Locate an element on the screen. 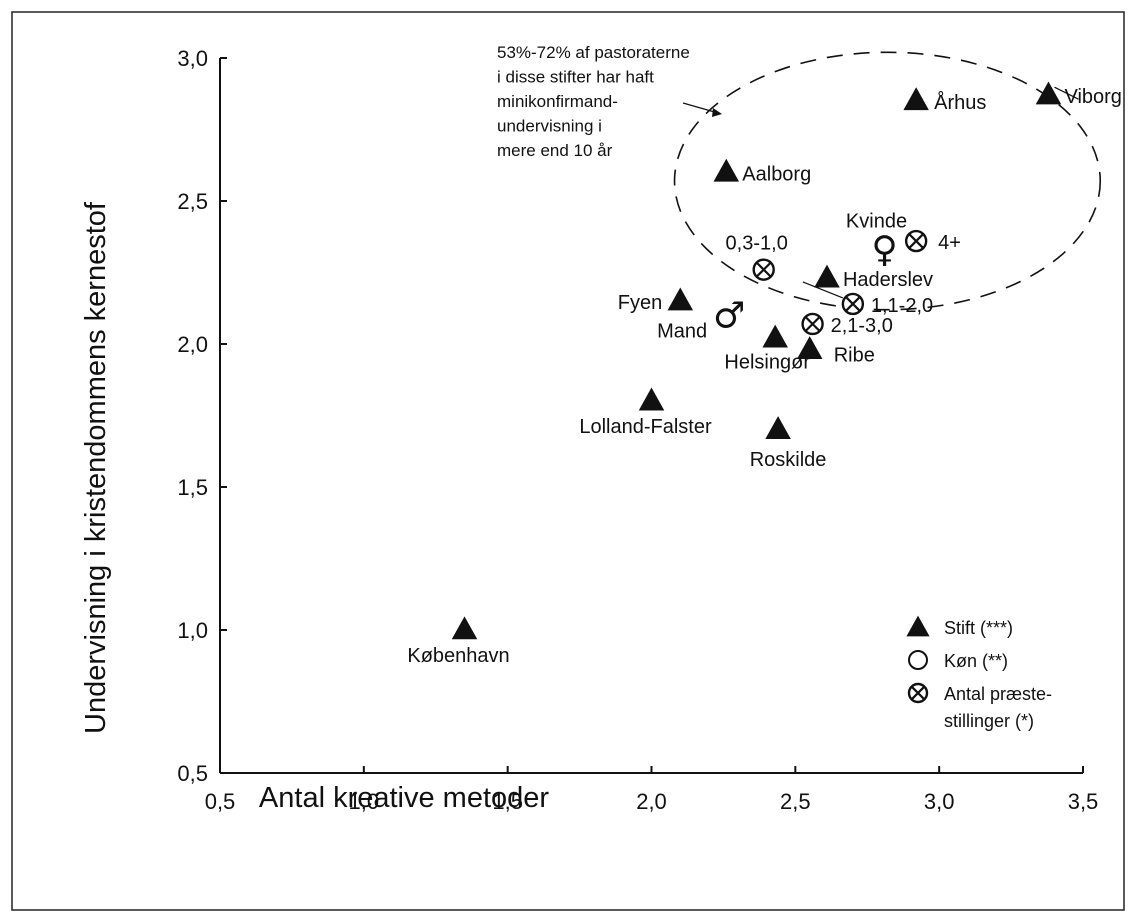 The width and height of the screenshot is (1128, 913). annotation-text-line: 53%-72% af pastoraterne is located at coordinates (593, 52).